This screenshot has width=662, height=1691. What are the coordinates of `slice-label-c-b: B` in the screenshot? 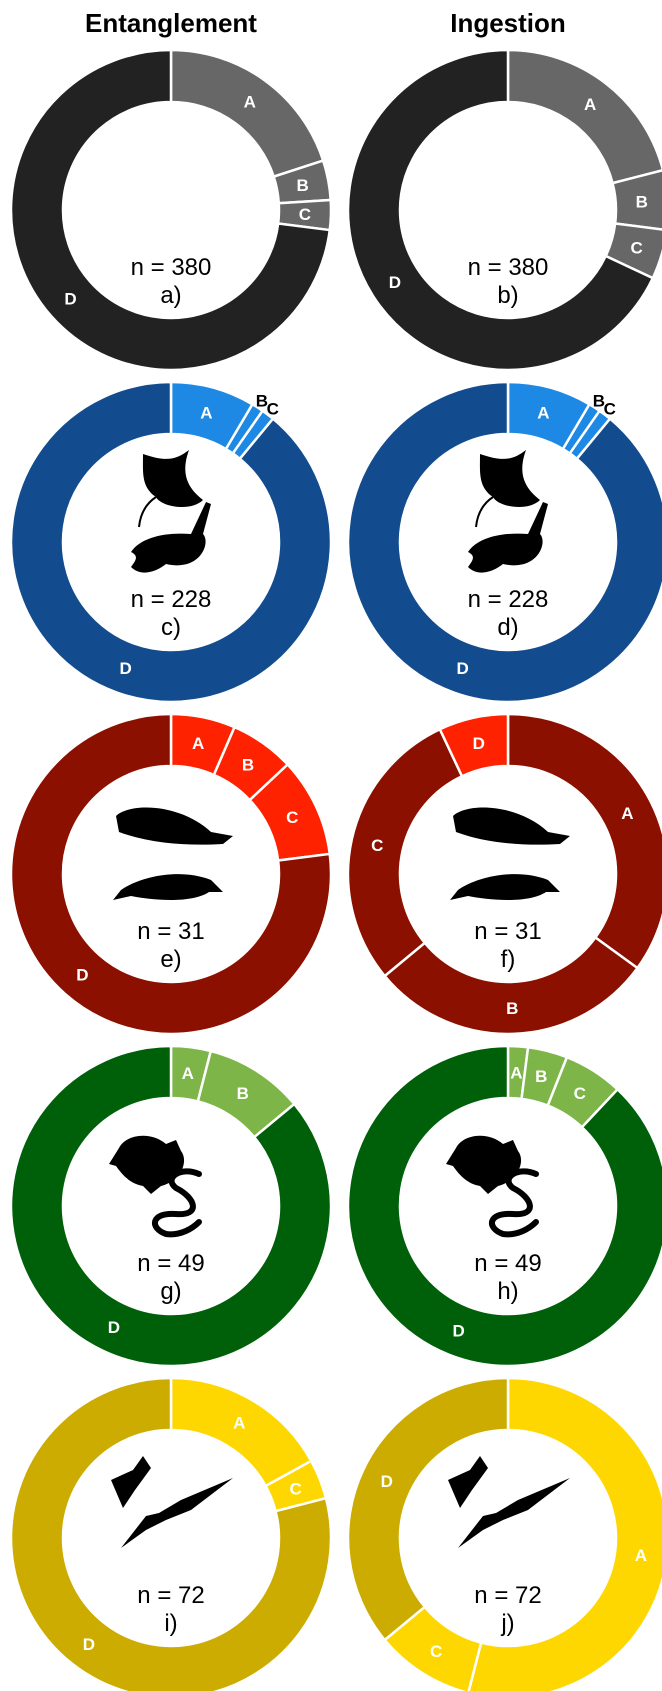 It's located at (262, 401).